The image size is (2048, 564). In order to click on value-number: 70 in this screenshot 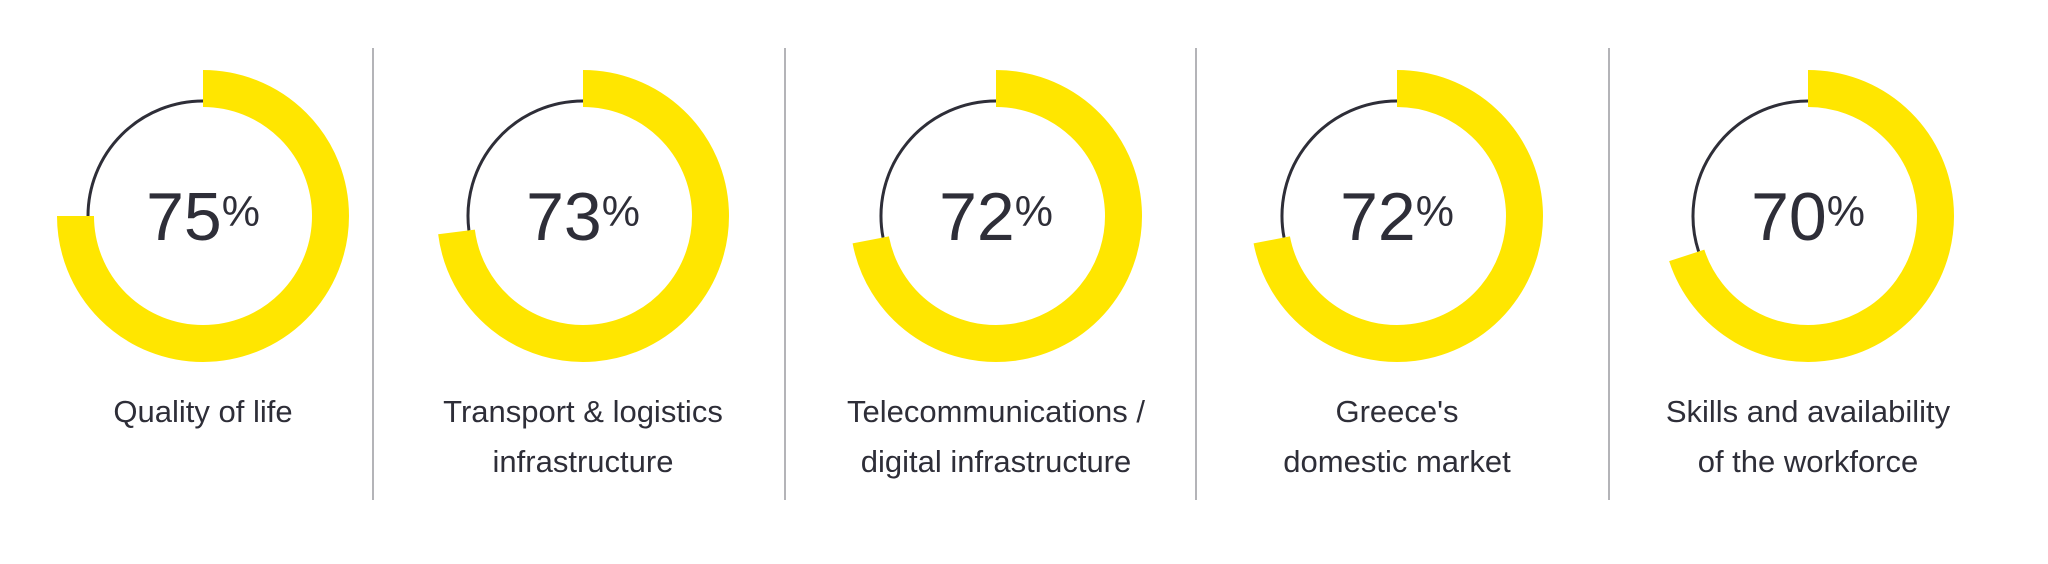, I will do `click(1789, 217)`.